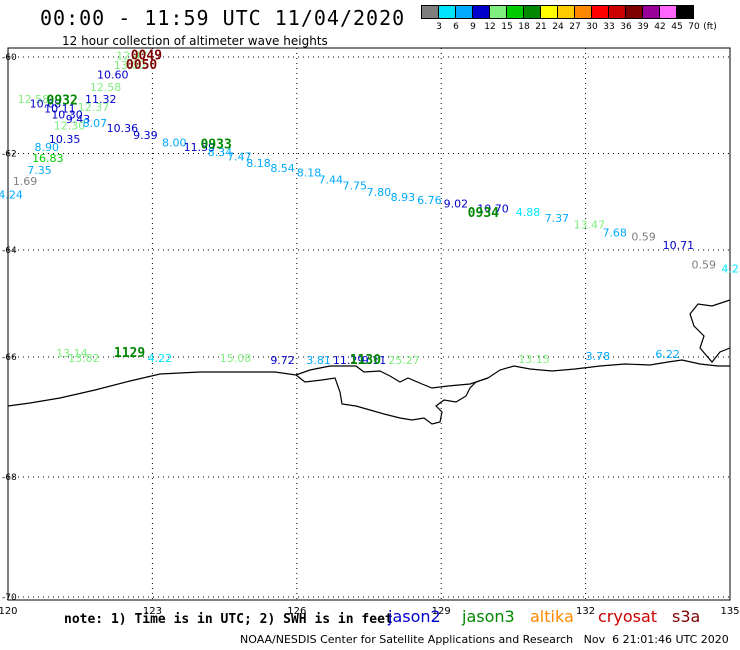 The image size is (740, 650). What do you see at coordinates (575, 27) in the screenshot?
I see `color-scale-label: 27` at bounding box center [575, 27].